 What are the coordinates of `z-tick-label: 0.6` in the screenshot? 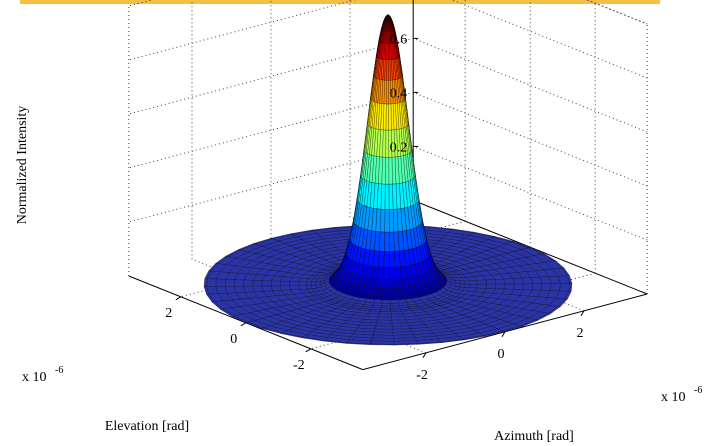 It's located at (399, 39).